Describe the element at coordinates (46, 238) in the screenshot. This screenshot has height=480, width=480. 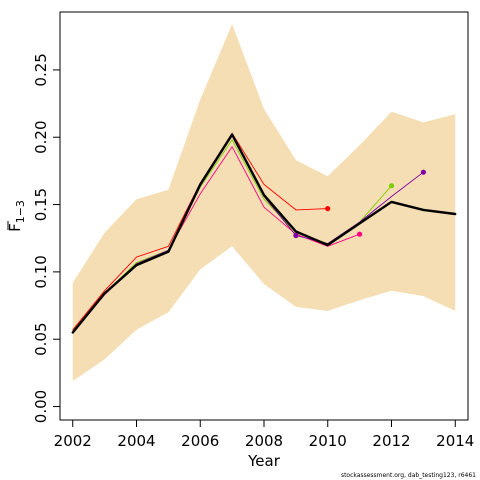
I see `y-axis: 0.00 0.05 0.10 0.15 0.20 0.25` at that location.